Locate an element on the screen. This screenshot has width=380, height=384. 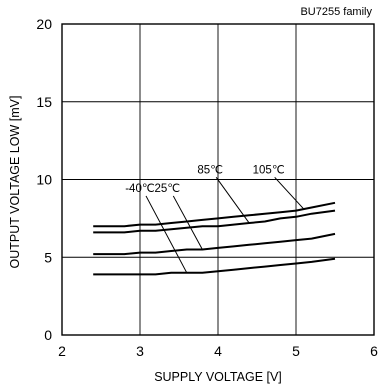
series-lines is located at coordinates (214, 238).